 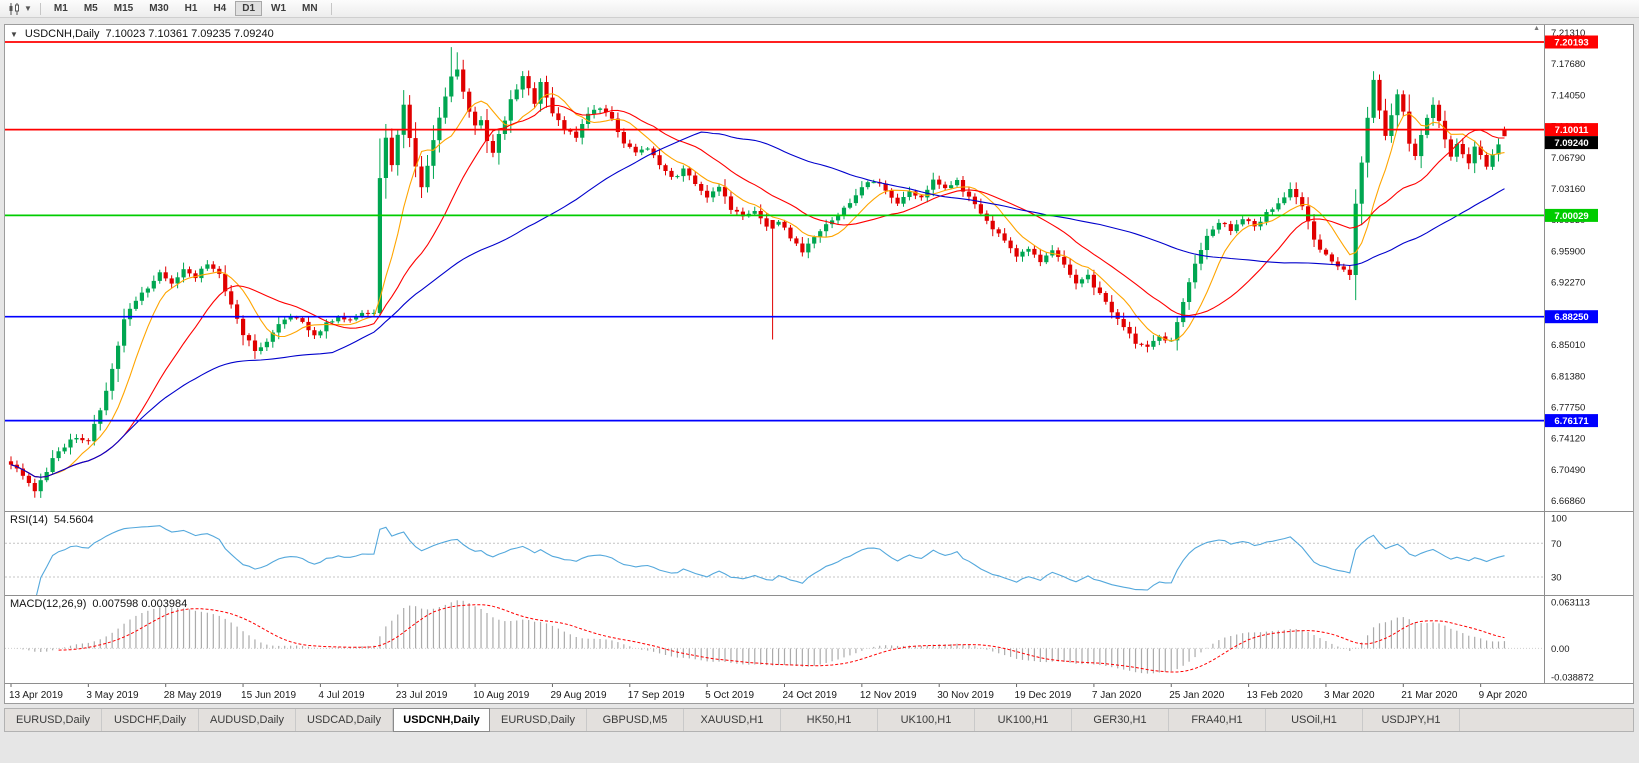 What do you see at coordinates (819, 9) in the screenshot?
I see `timeframe-toolbar: ▼ M1 M5 M15 M30 H1 H4 D1 W1 MN` at bounding box center [819, 9].